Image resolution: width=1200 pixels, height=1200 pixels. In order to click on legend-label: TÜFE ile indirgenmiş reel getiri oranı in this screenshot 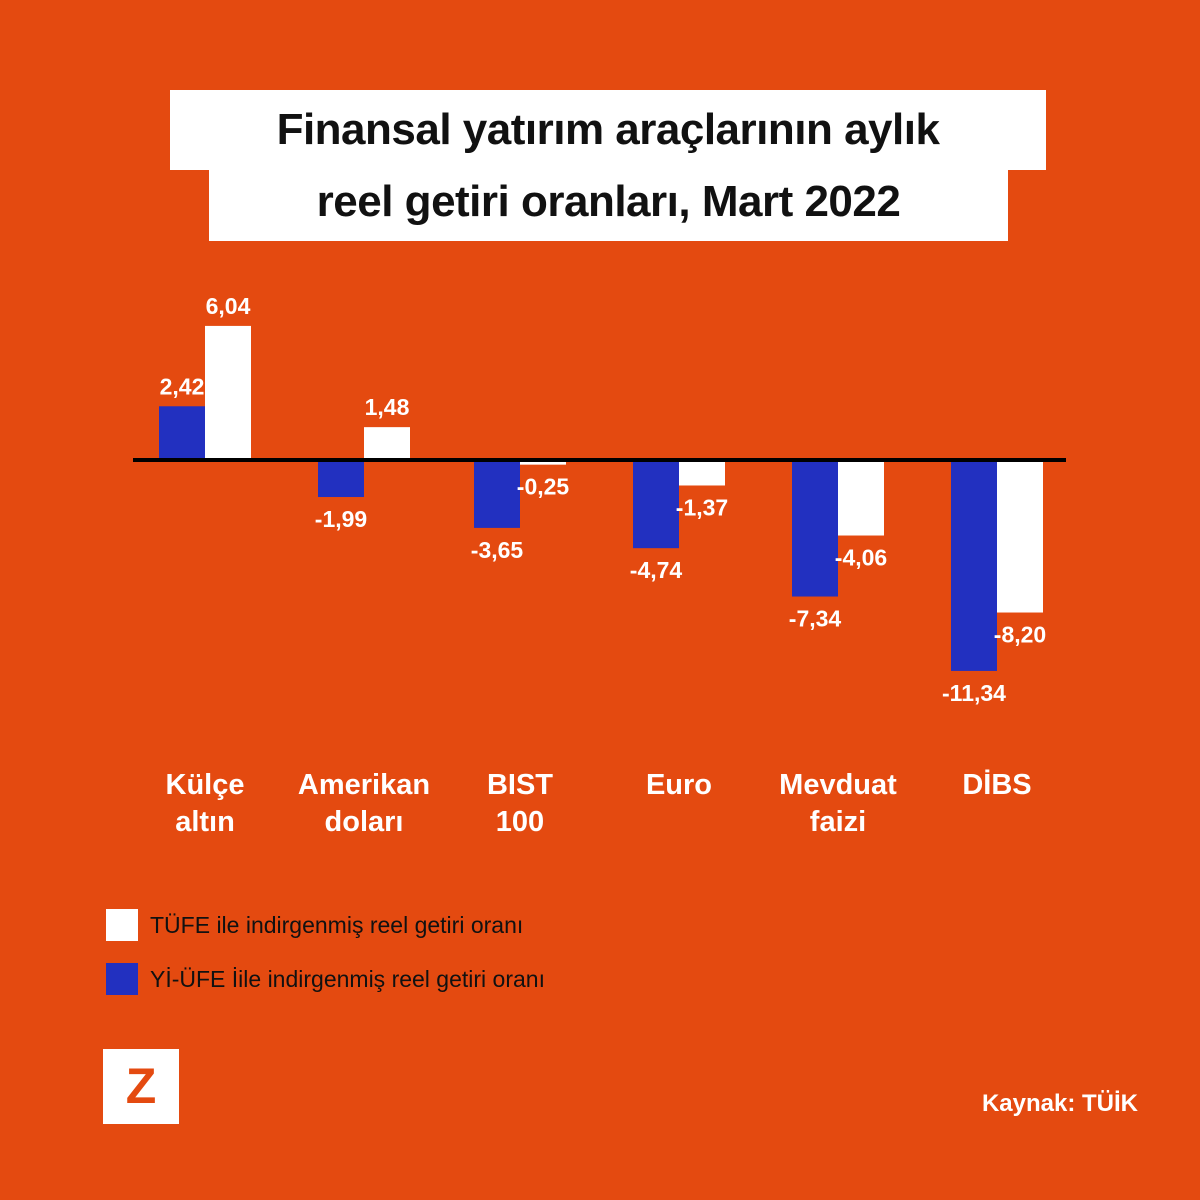, I will do `click(337, 924)`.